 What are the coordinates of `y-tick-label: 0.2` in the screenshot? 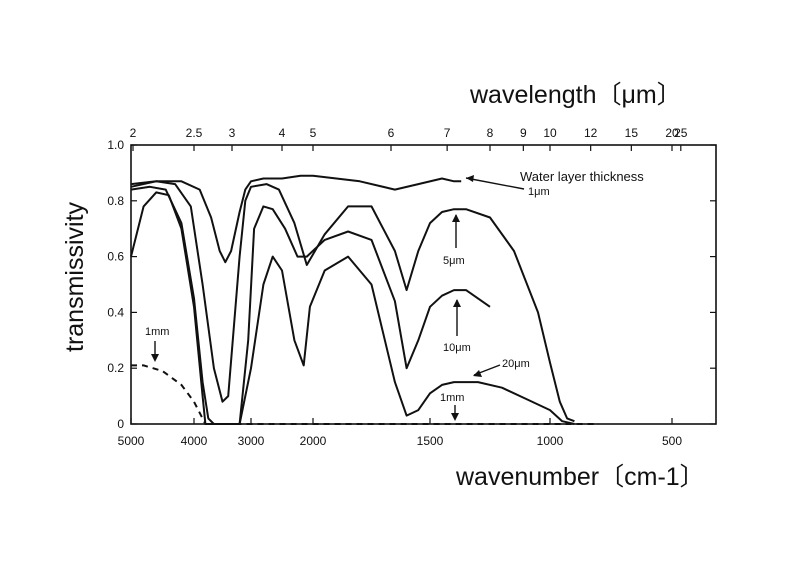 It's located at (115, 368).